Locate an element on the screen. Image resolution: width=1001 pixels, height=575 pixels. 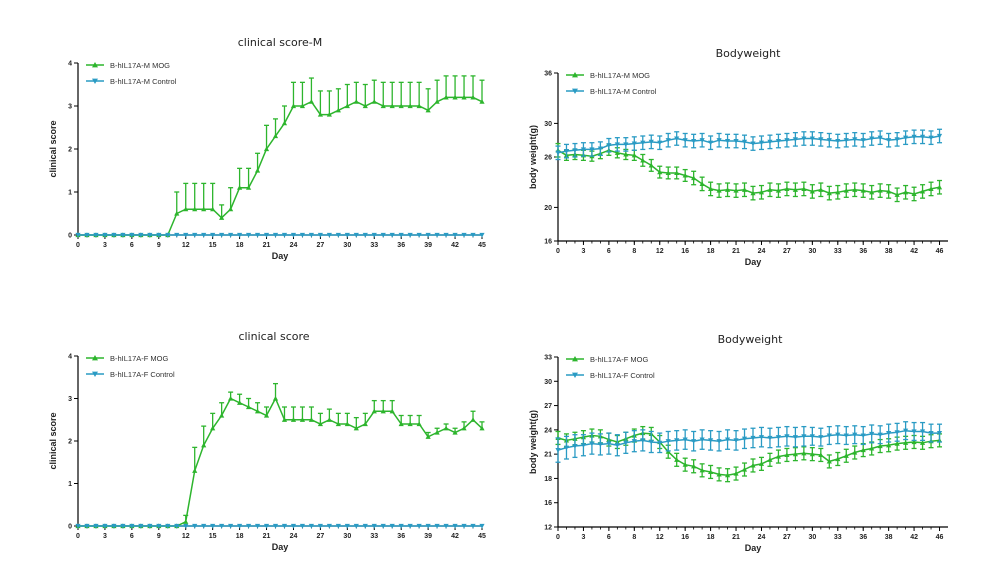
y-tick-label: 1 is located at coordinates (70, 484).